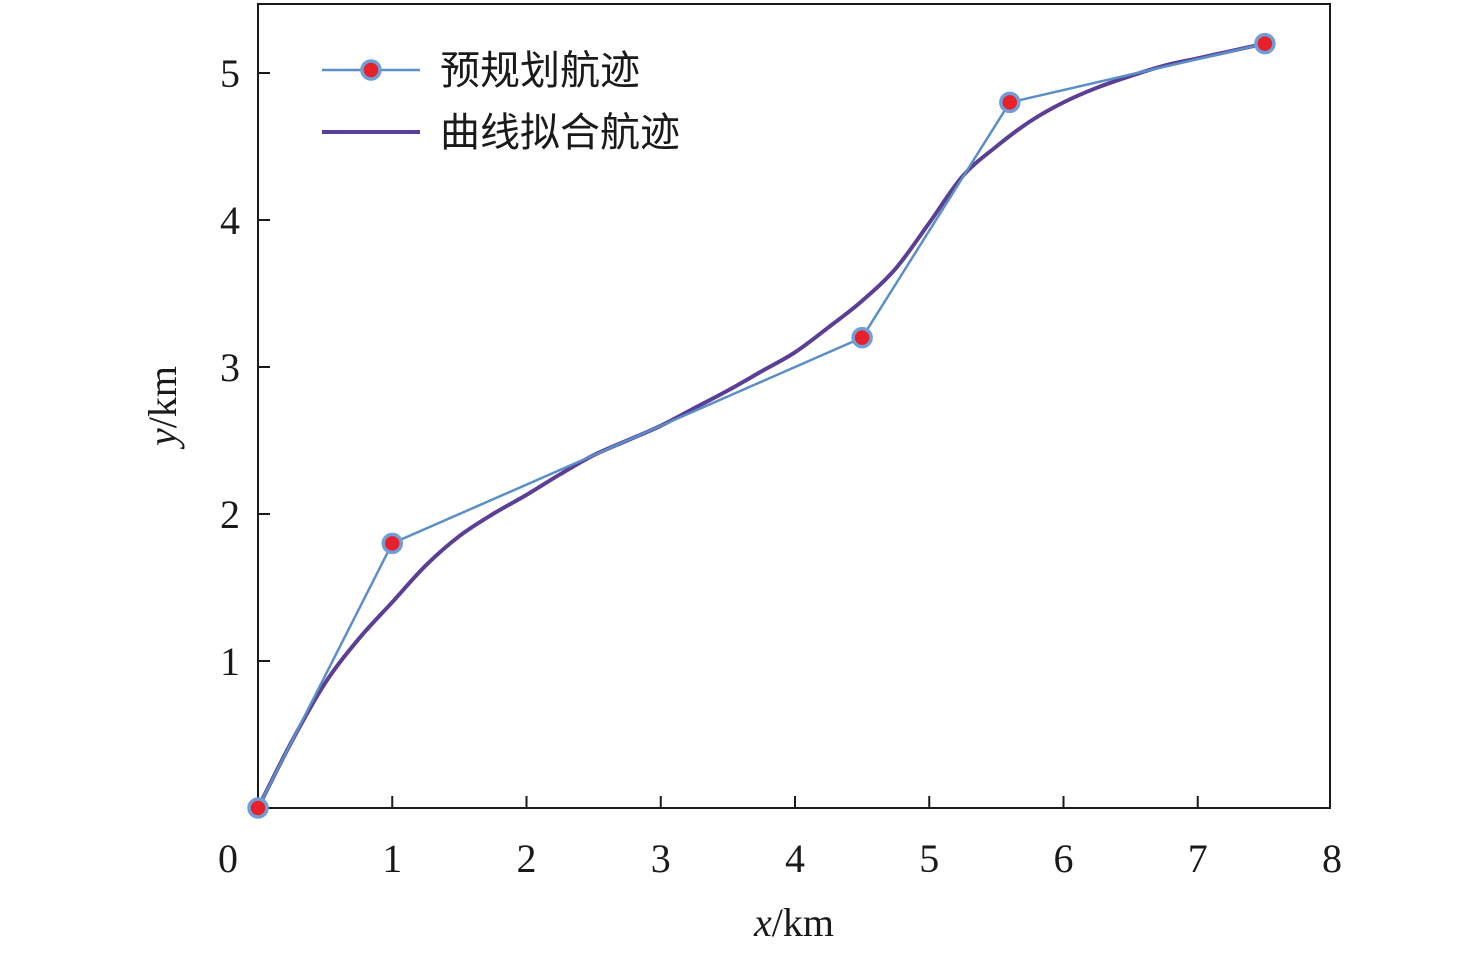 This screenshot has width=1476, height=956. Describe the element at coordinates (540, 70) in the screenshot. I see `legend-planned-label: 预规划航迹` at that location.